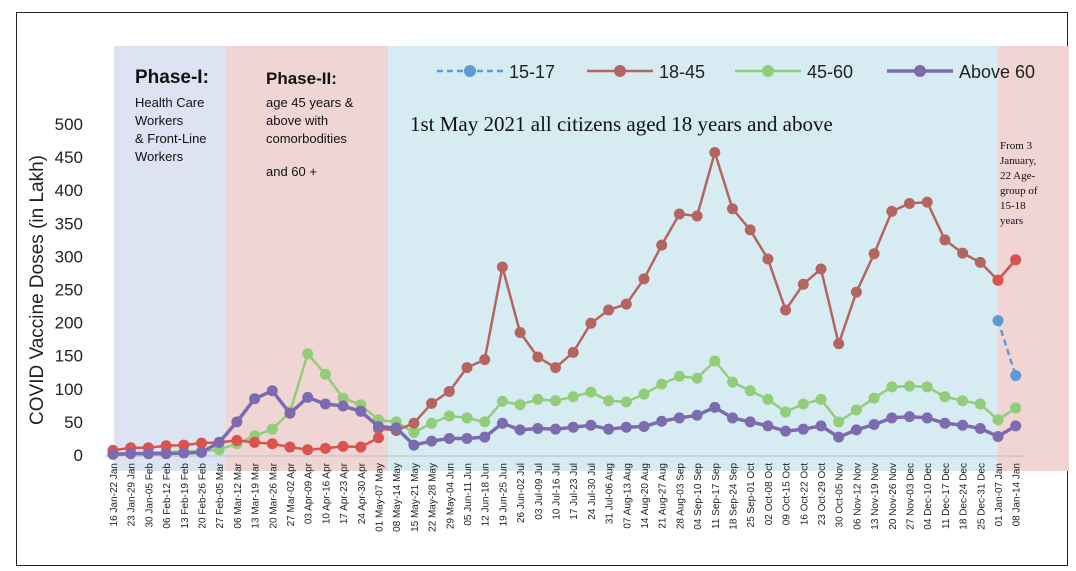  Describe the element at coordinates (1018, 176) in the screenshot. I see `phase-4-desc-line-3: 22 Age-` at that location.